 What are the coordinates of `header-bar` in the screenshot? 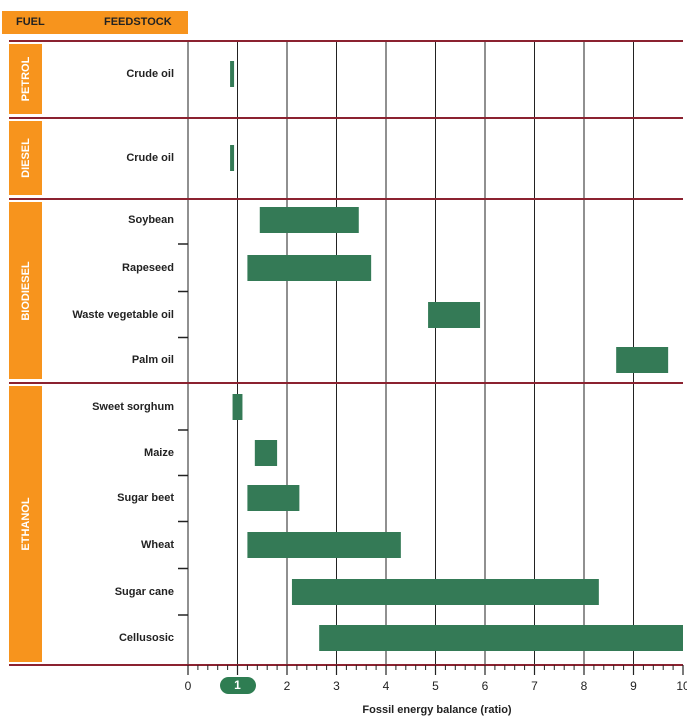 It's located at (95, 22).